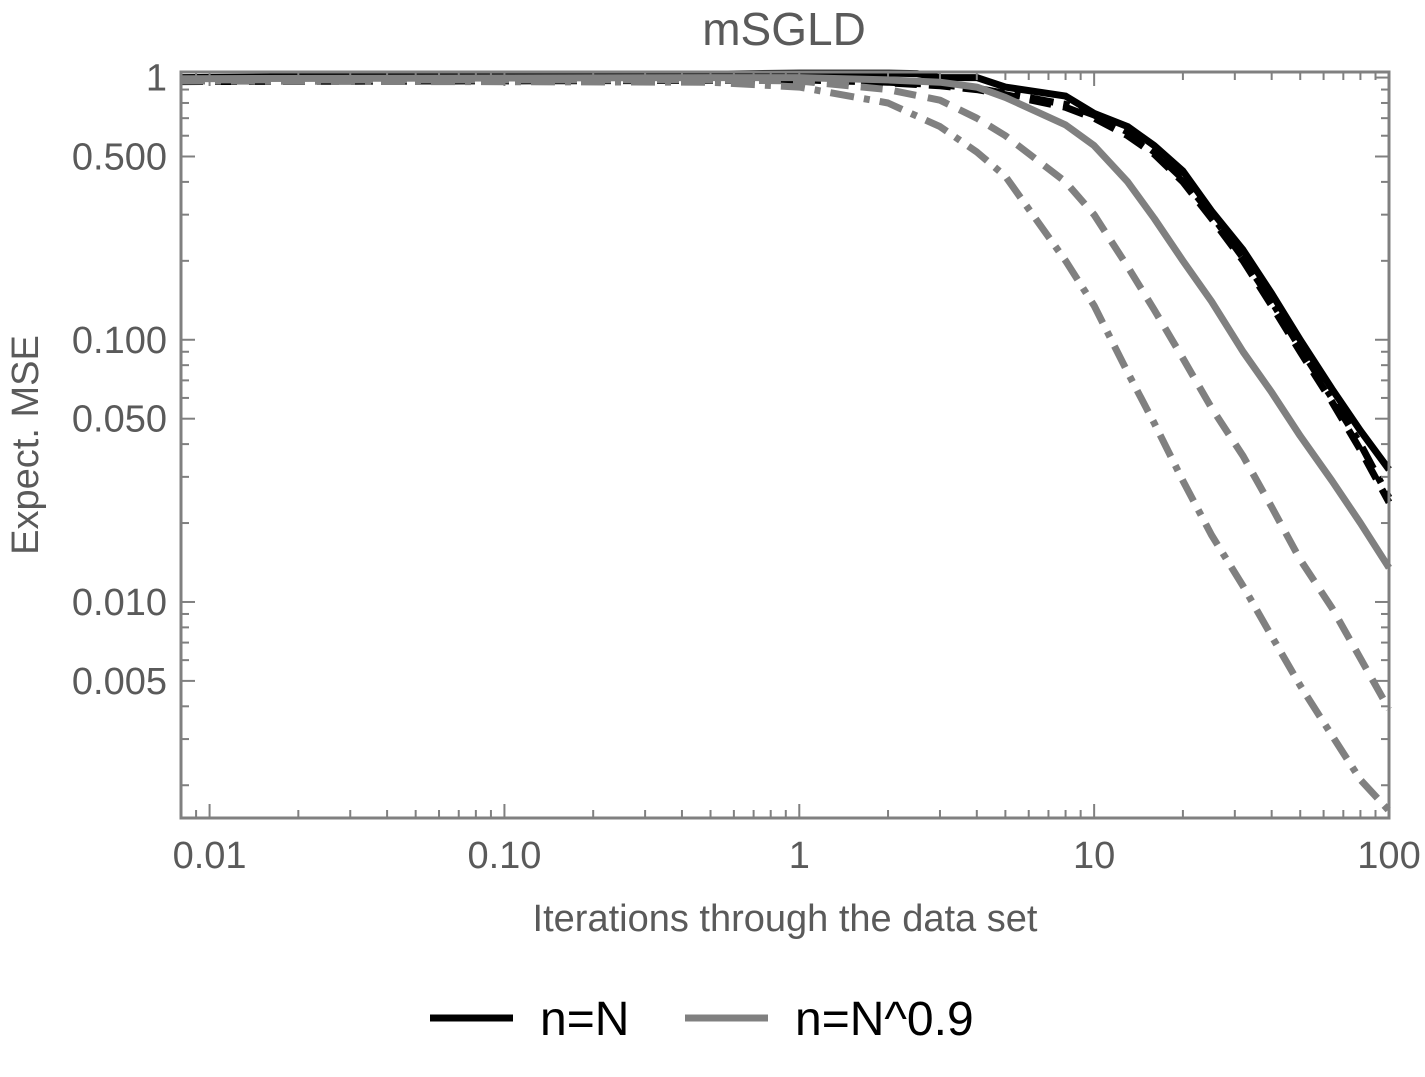  What do you see at coordinates (119, 420) in the screenshot?
I see `y-tick-label: 0.050` at bounding box center [119, 420].